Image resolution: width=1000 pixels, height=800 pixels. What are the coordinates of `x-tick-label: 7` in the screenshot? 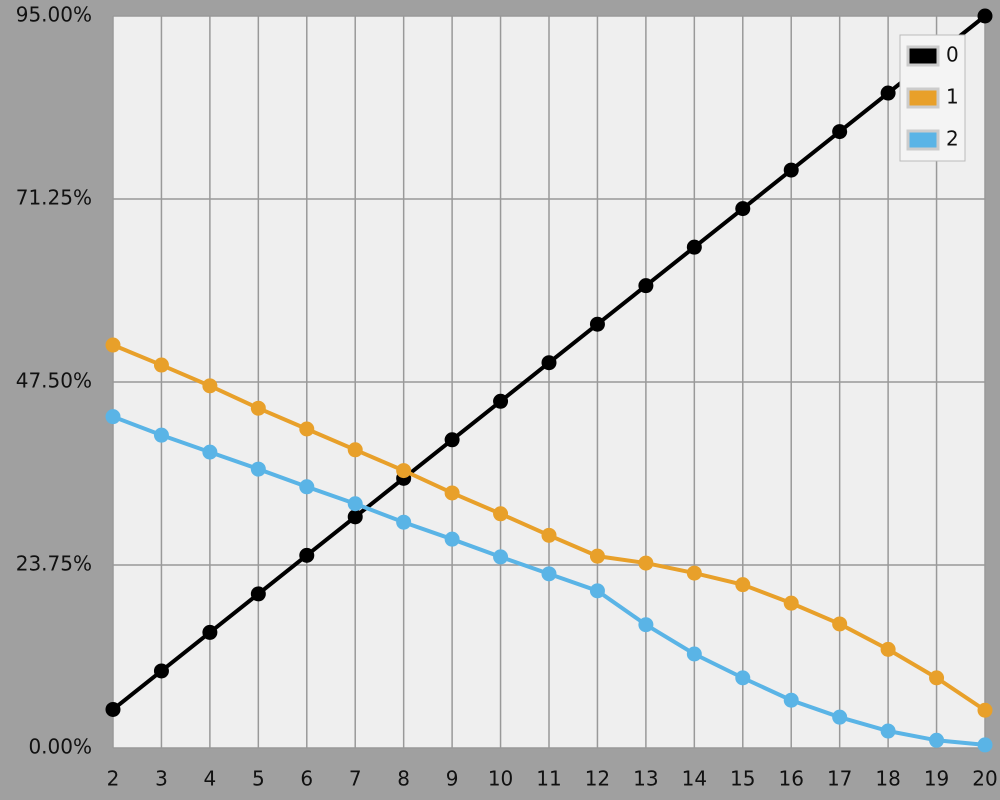 It's located at (355, 779).